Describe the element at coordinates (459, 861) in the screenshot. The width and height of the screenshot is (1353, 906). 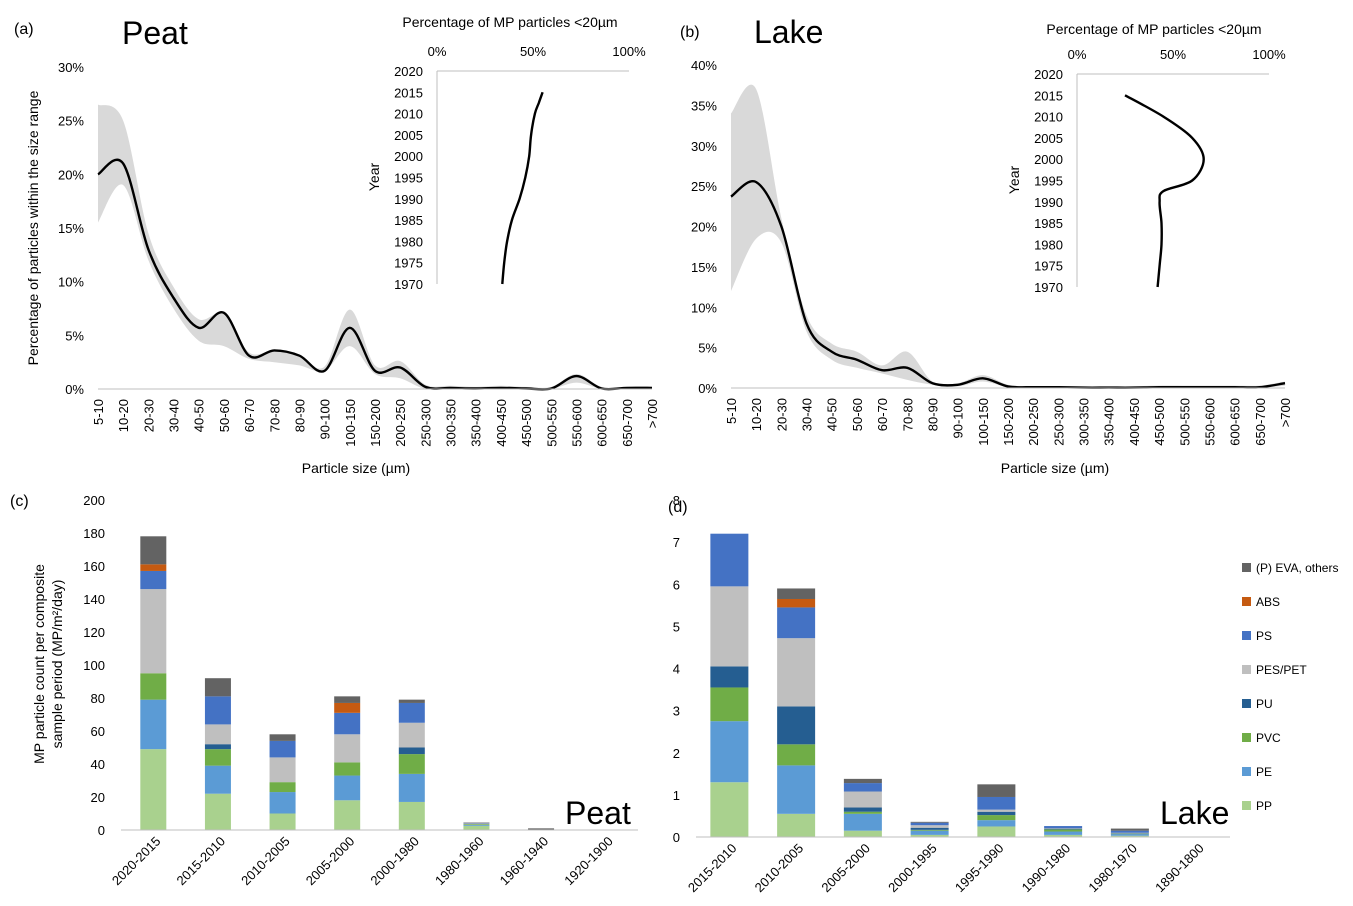
I see `x-tick-label: 1980-1960` at that location.